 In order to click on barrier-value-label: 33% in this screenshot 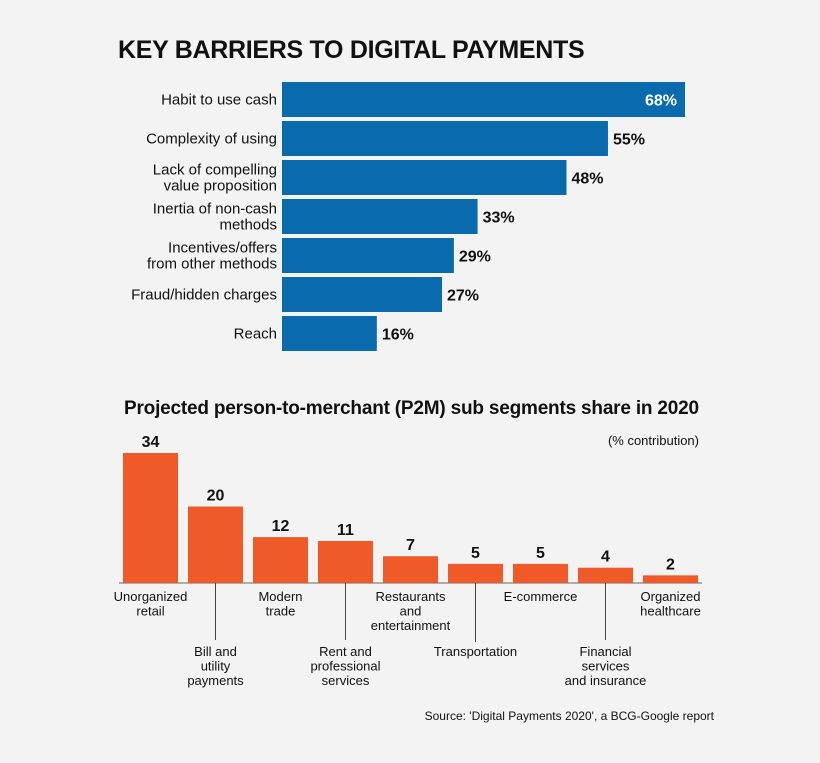, I will do `click(499, 218)`.